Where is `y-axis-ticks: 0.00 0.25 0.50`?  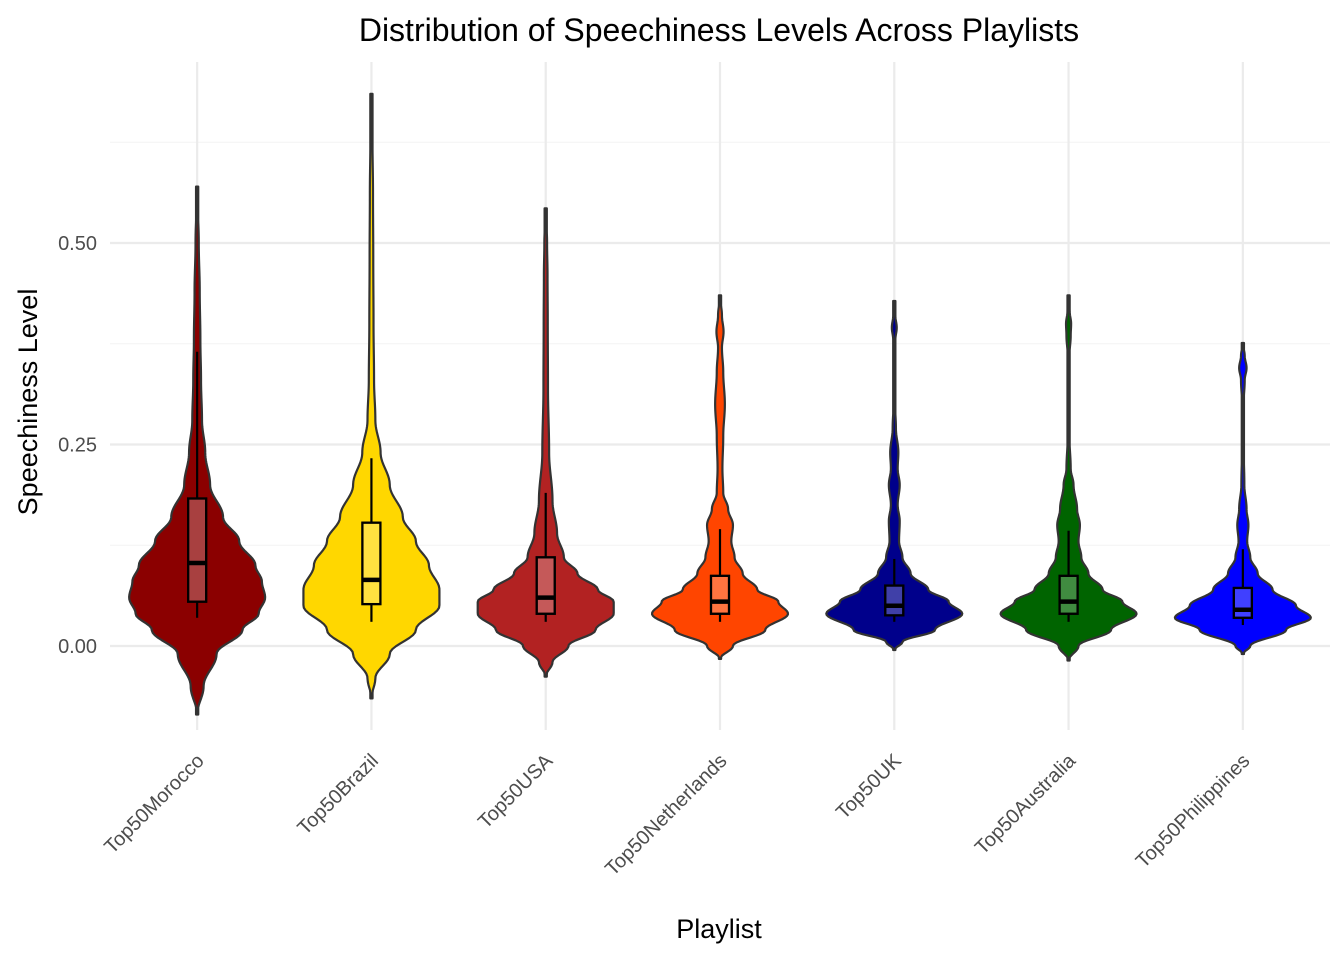
y-axis-ticks: 0.00 0.25 0.50 is located at coordinates (77, 445).